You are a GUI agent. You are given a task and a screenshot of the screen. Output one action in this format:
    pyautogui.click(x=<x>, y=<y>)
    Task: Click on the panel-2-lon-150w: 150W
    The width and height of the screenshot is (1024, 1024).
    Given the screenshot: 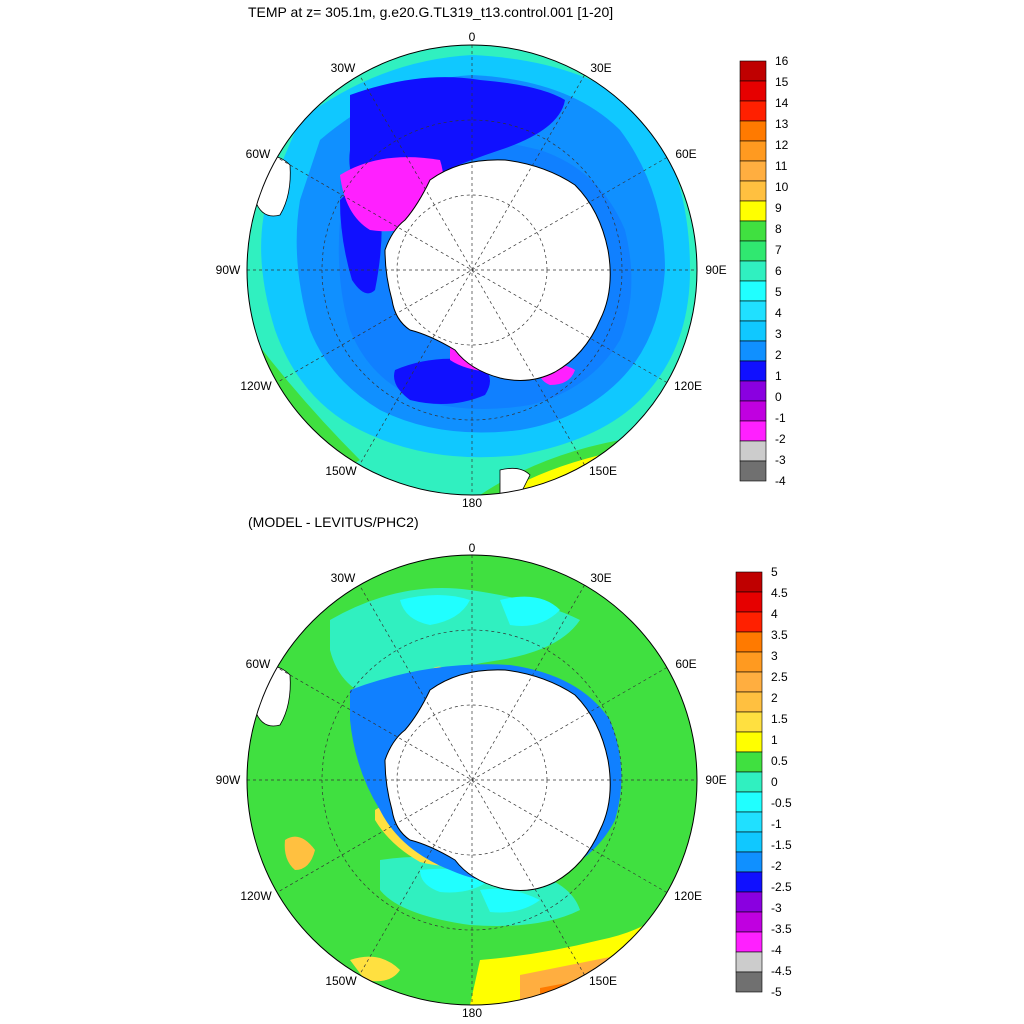 What is the action you would take?
    pyautogui.click(x=341, y=981)
    